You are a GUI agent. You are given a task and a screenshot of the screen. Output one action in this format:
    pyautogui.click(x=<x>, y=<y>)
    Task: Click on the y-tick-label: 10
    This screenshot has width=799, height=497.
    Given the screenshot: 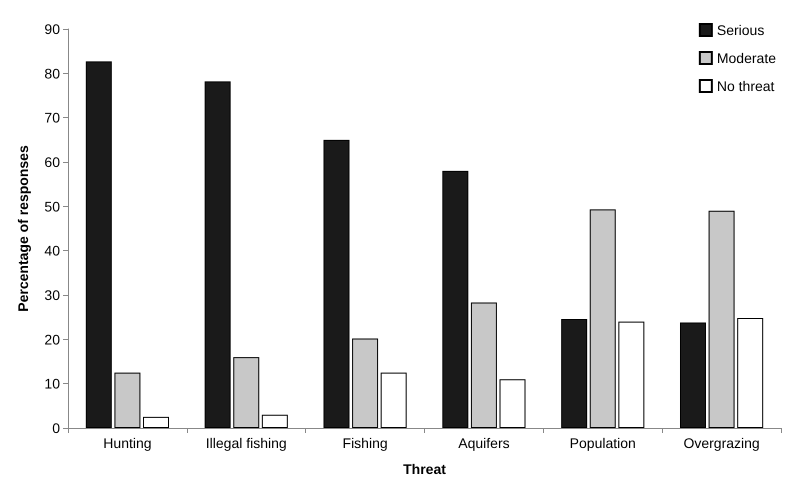 What is the action you would take?
    pyautogui.click(x=52, y=384)
    